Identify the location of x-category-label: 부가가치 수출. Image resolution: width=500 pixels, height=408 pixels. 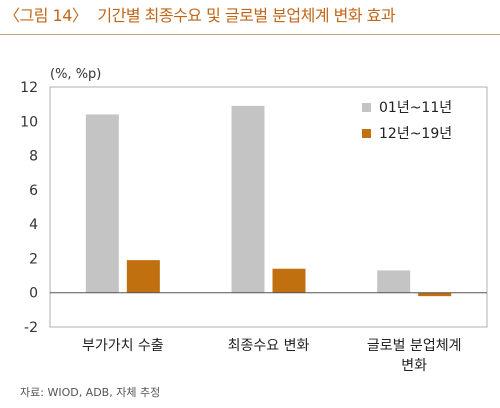
(123, 346).